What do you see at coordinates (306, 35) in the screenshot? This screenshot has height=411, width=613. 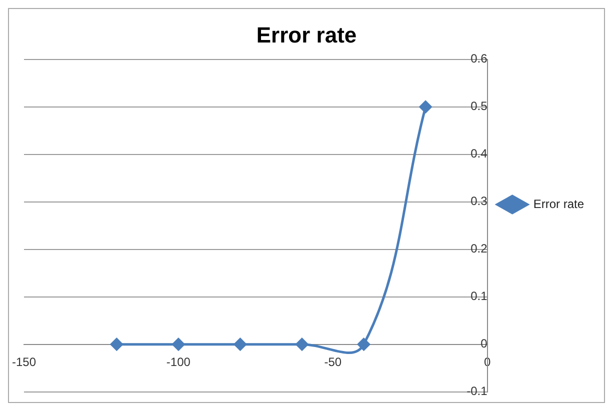 I see `chart-title: Error rate` at bounding box center [306, 35].